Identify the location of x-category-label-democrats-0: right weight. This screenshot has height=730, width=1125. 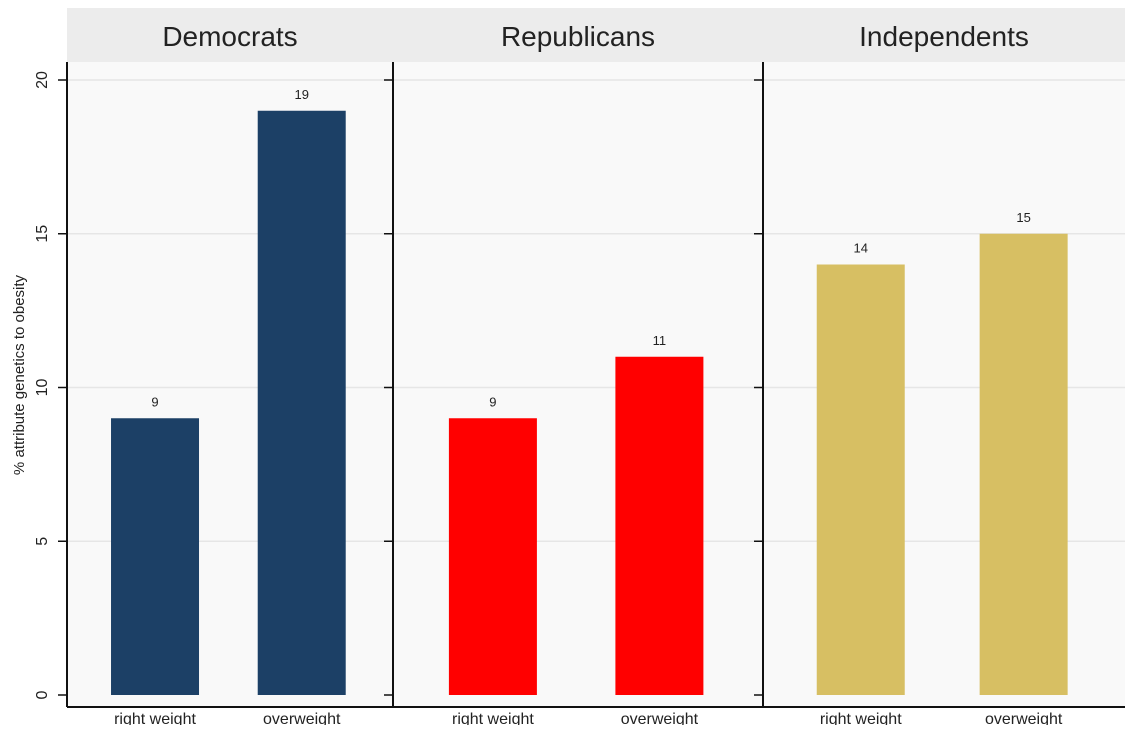
(155, 718).